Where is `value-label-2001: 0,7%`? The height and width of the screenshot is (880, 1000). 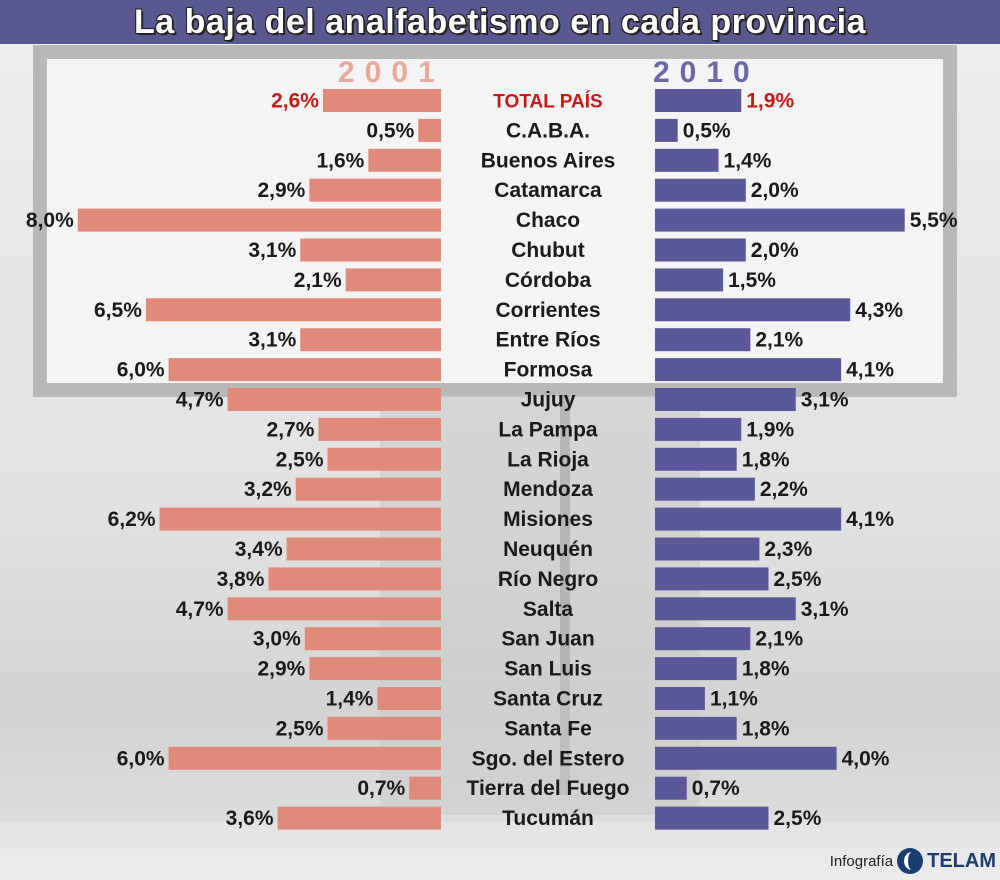
value-label-2001: 0,7% is located at coordinates (381, 788).